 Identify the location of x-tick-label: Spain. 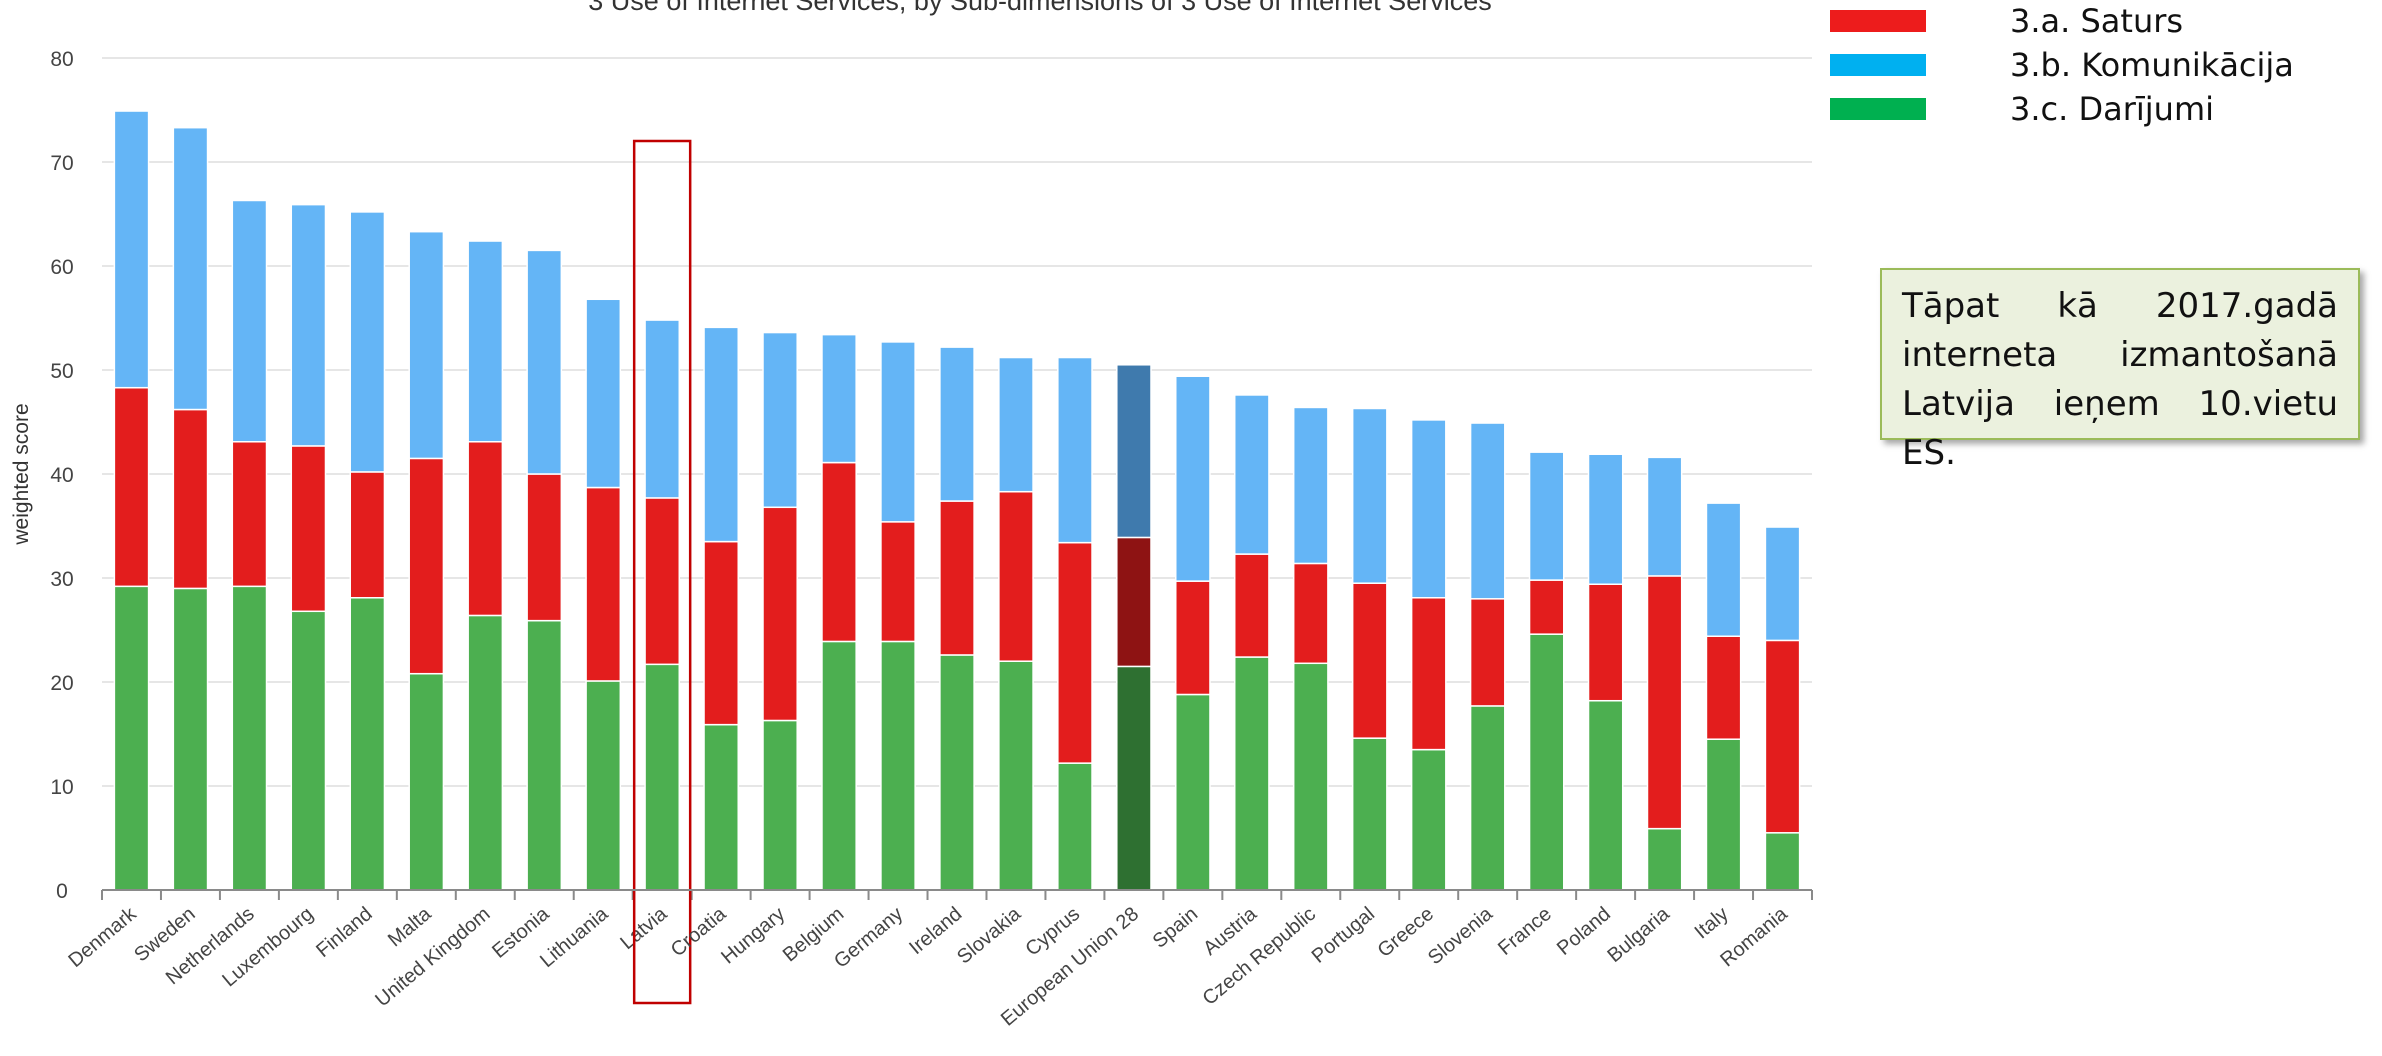
(1175, 928).